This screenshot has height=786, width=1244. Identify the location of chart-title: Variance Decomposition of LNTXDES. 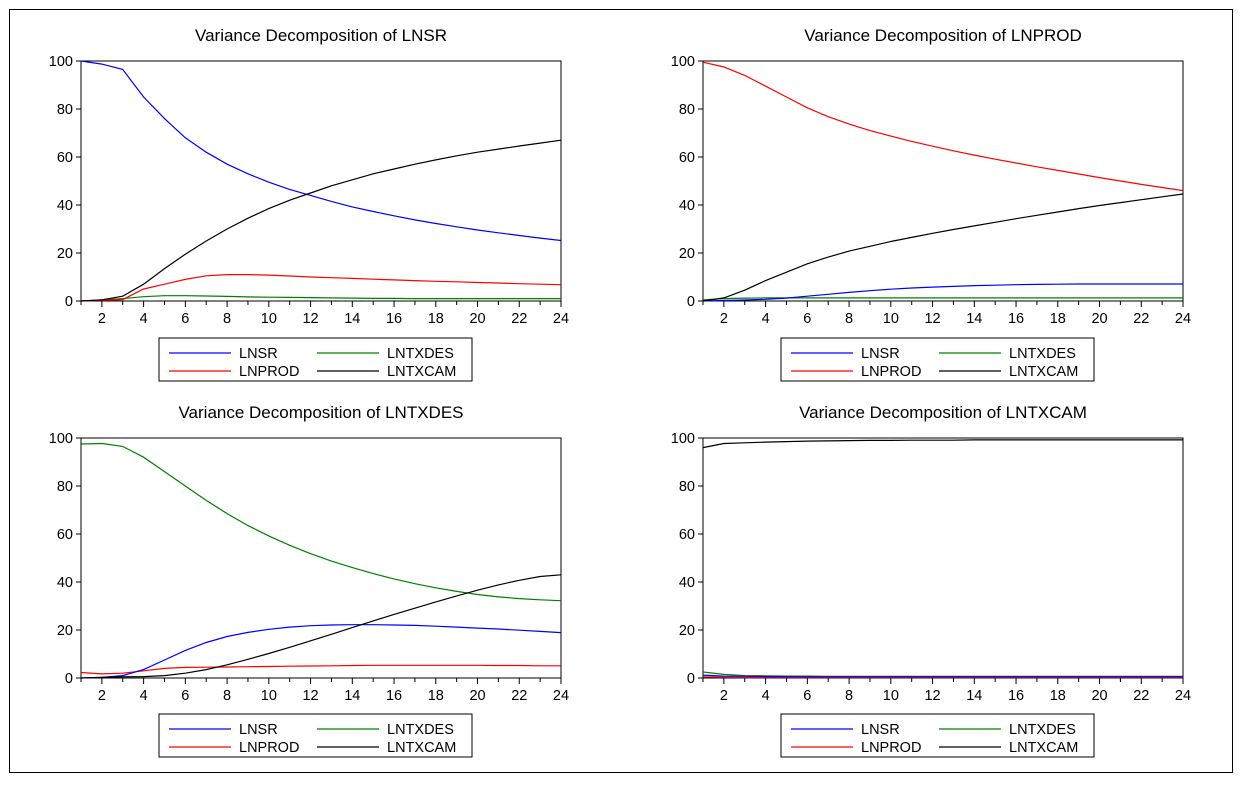
(320, 412).